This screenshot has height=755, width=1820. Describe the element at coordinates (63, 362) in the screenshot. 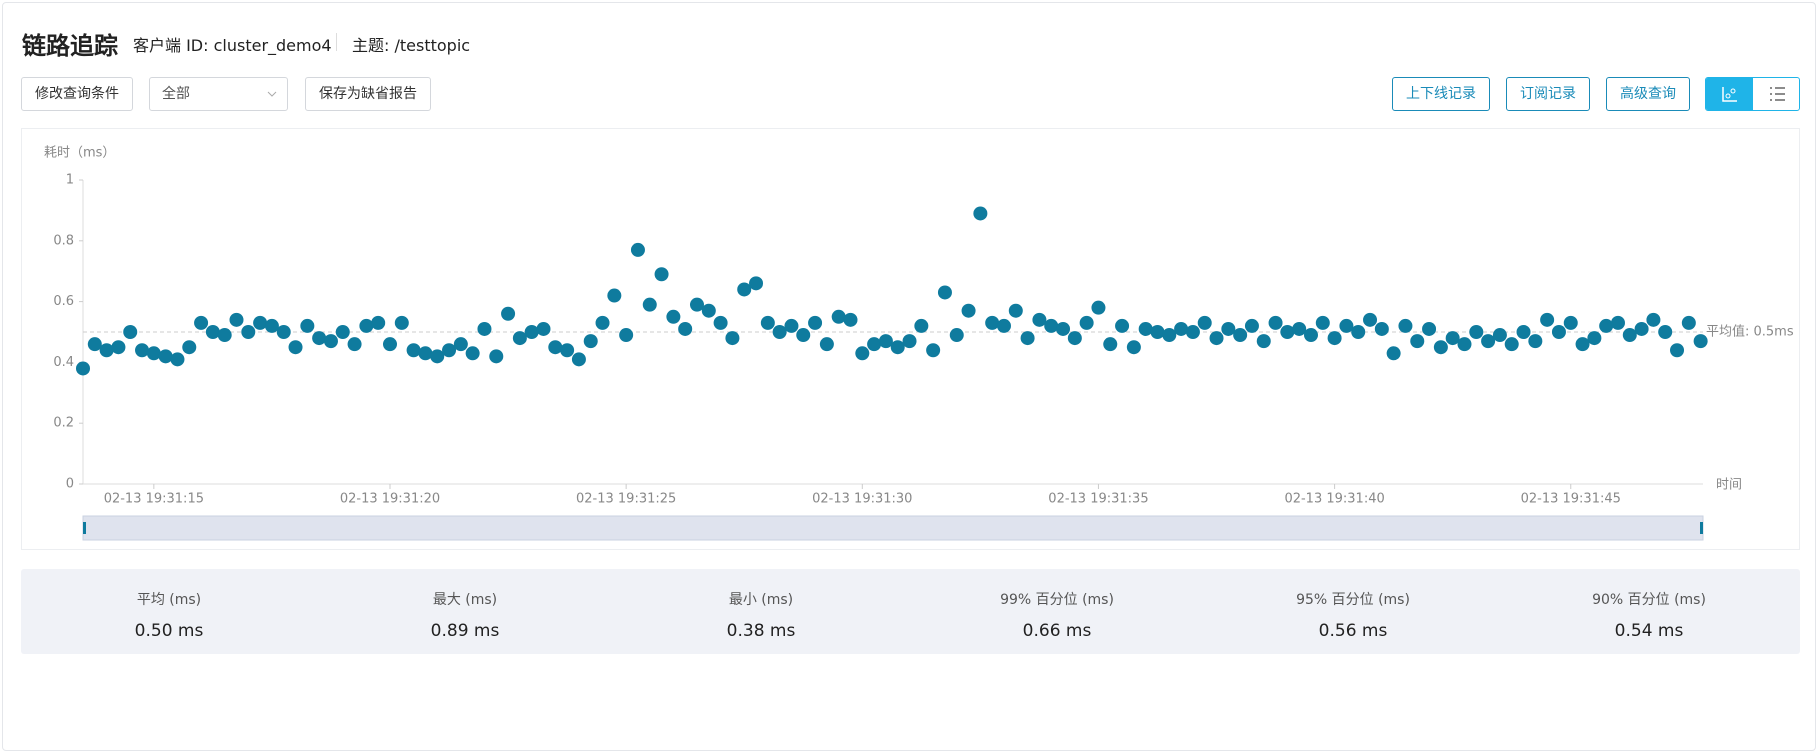

I see `y-tick-label: 0.4` at that location.